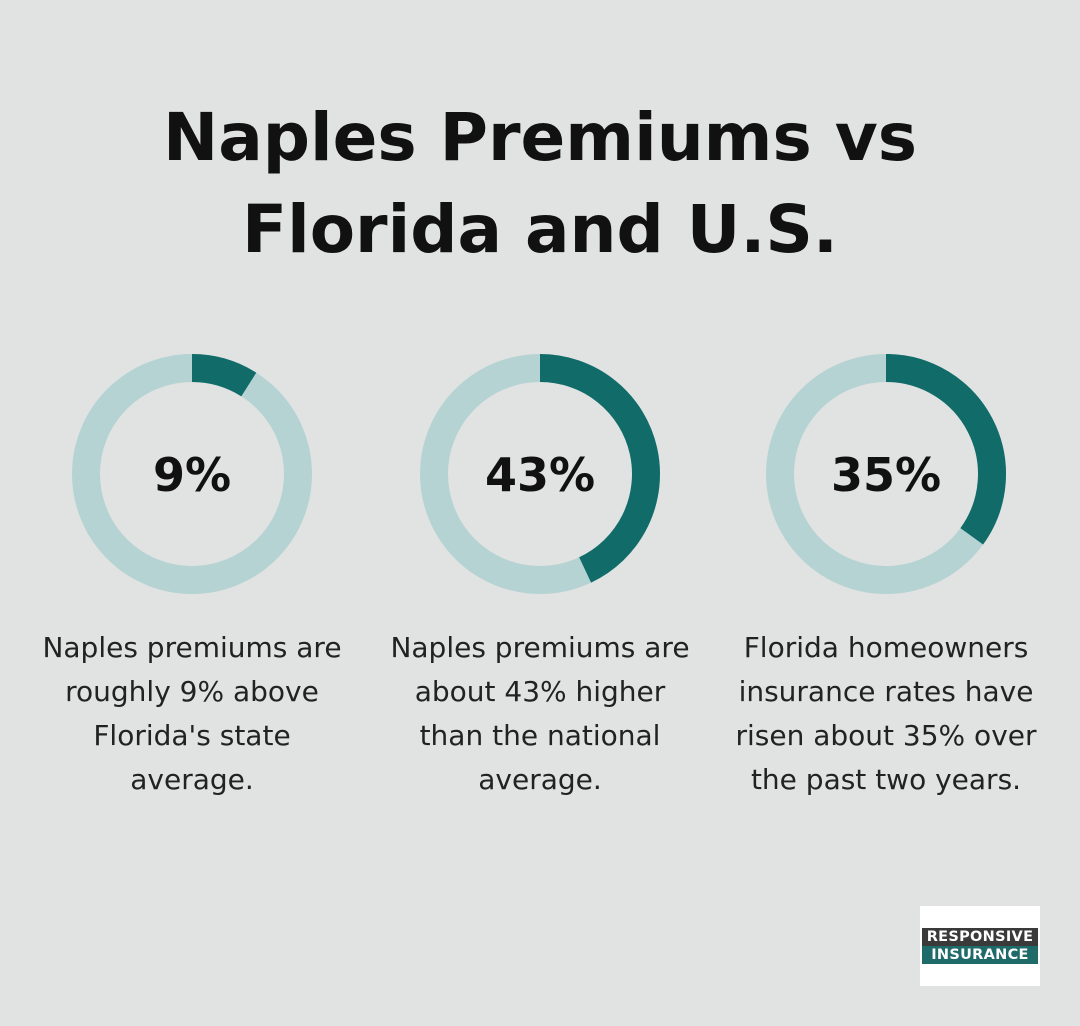 The width and height of the screenshot is (1080, 1026). Describe the element at coordinates (540, 475) in the screenshot. I see `value-label: 43%` at that location.